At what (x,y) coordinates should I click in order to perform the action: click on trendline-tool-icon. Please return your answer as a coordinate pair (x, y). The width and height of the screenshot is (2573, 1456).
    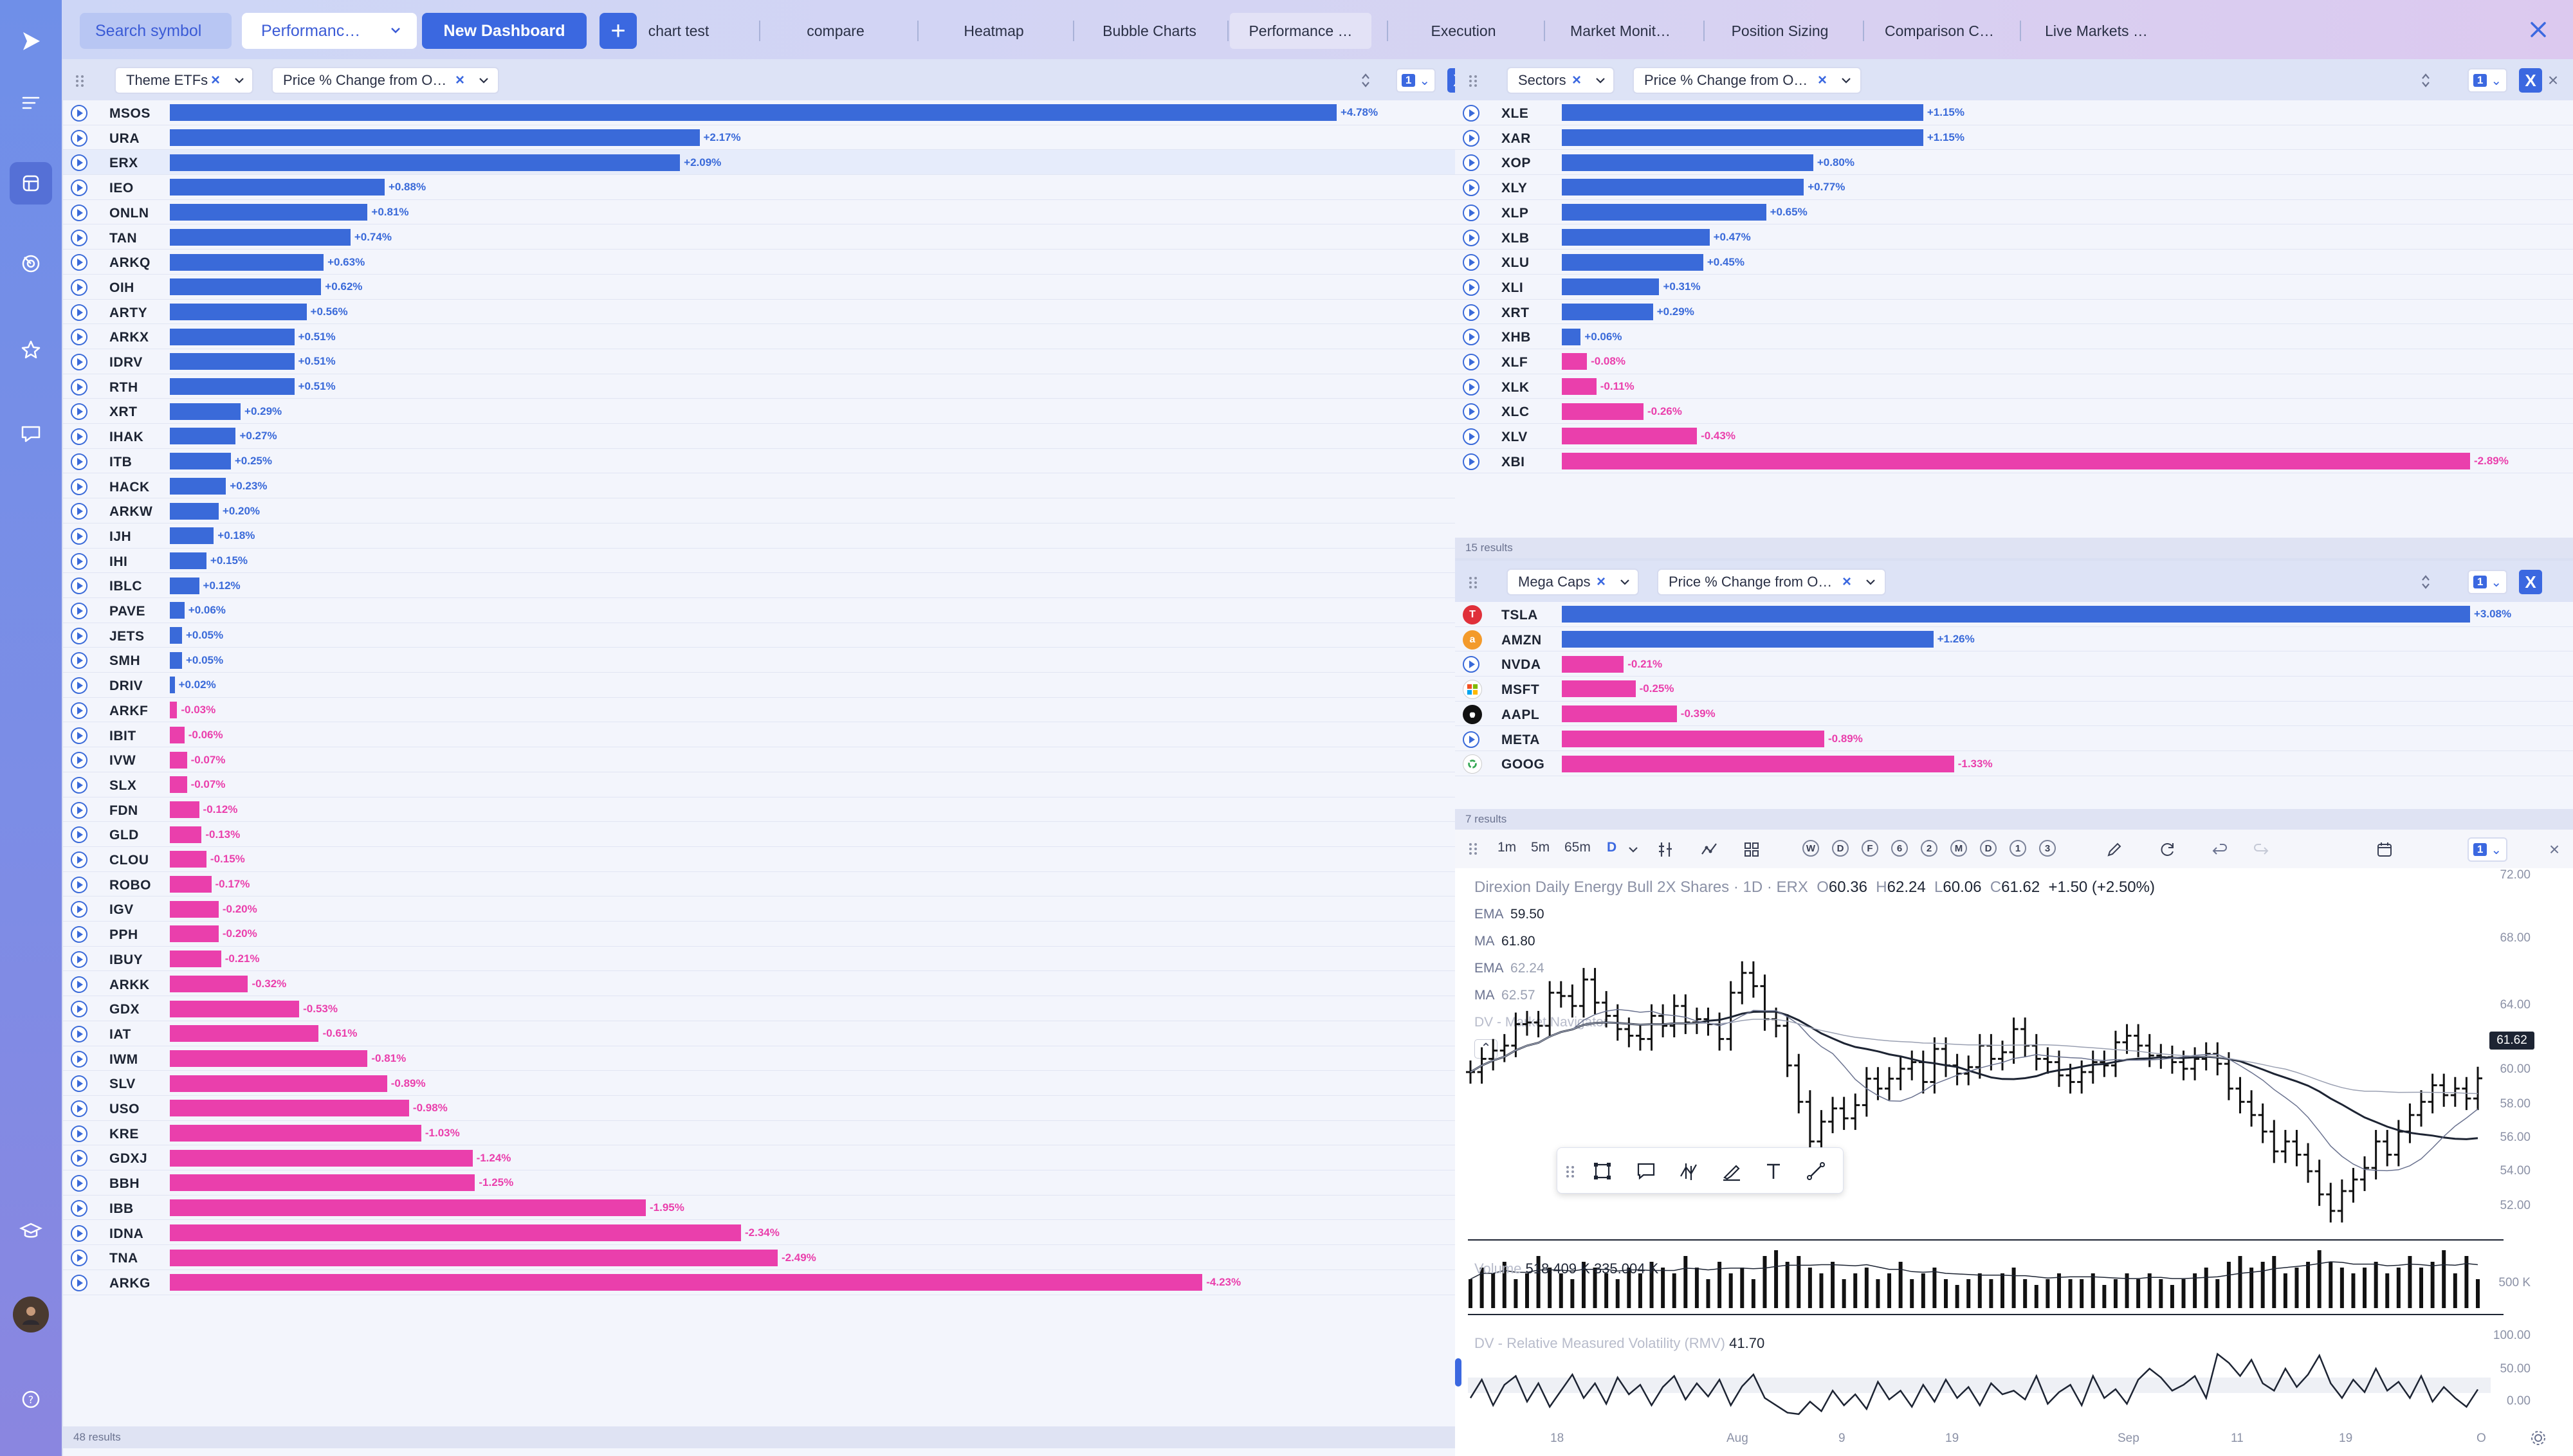
    Looking at the image, I should click on (1815, 1171).